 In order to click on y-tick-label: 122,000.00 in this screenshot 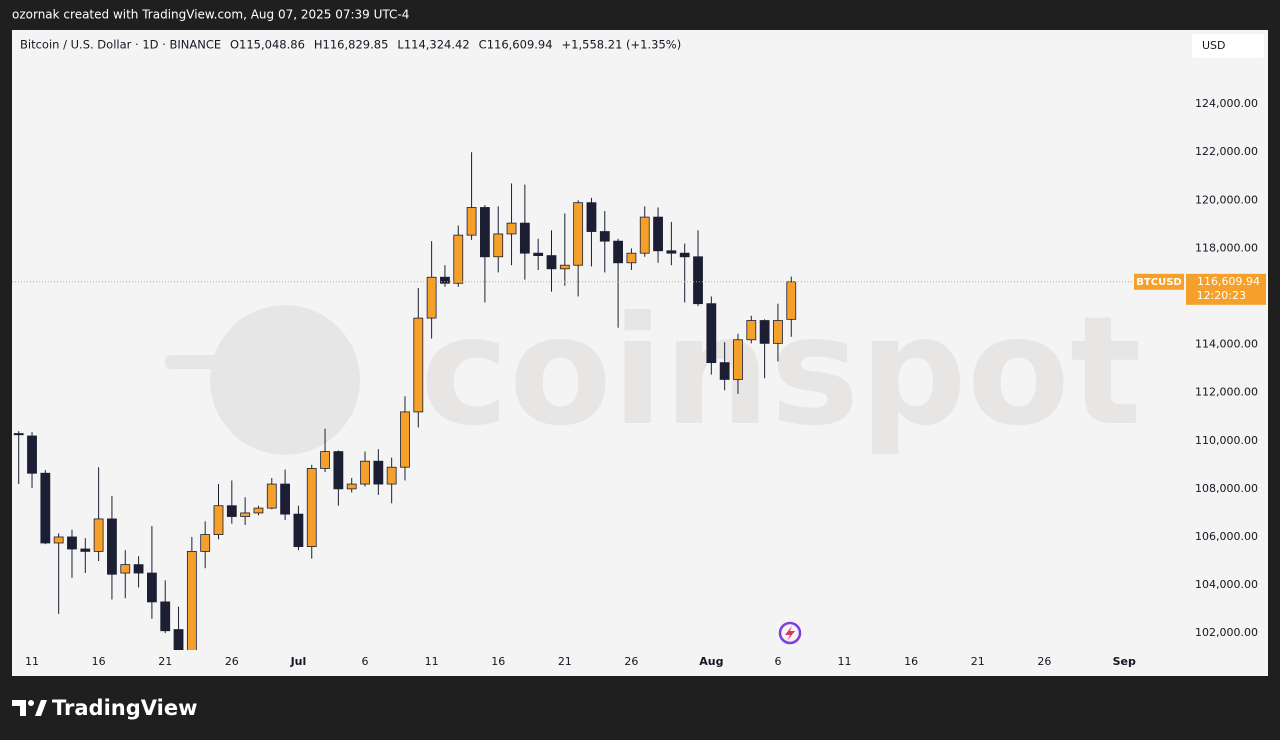, I will do `click(1226, 151)`.